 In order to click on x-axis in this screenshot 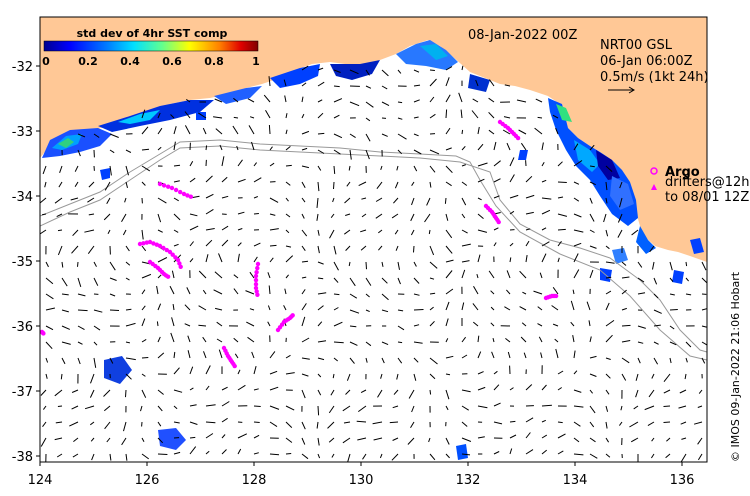, I will do `click(361, 464)`.